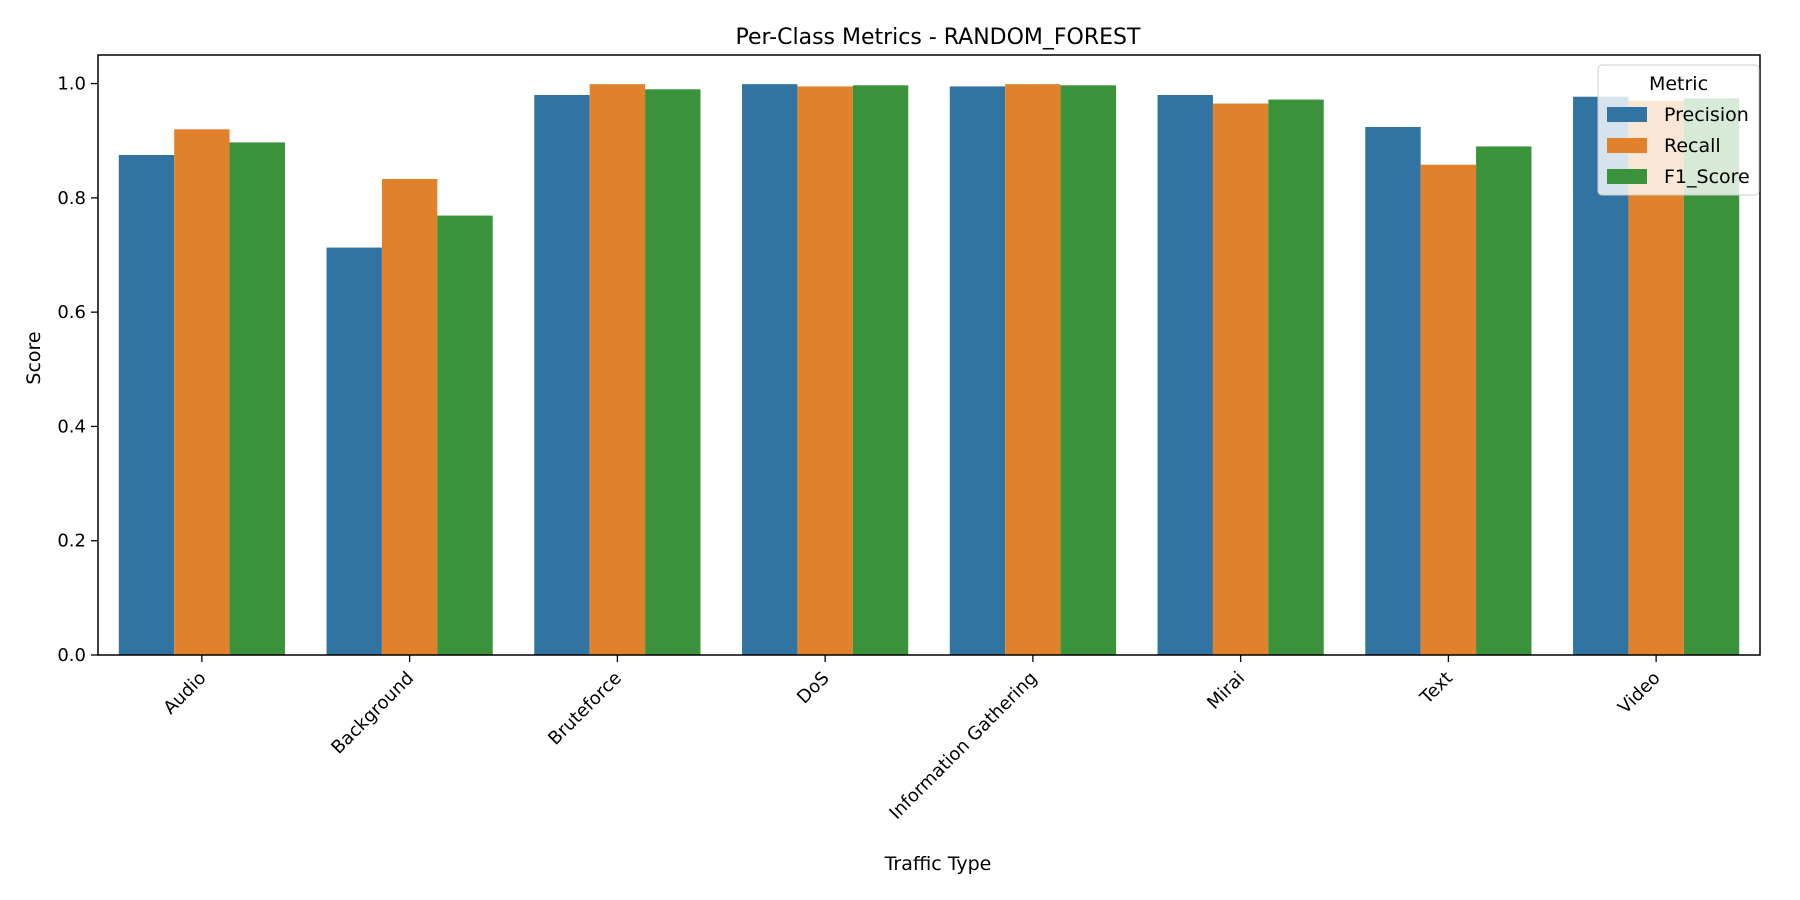  What do you see at coordinates (617, 369) in the screenshot?
I see `bar-recall-bruteforce` at bounding box center [617, 369].